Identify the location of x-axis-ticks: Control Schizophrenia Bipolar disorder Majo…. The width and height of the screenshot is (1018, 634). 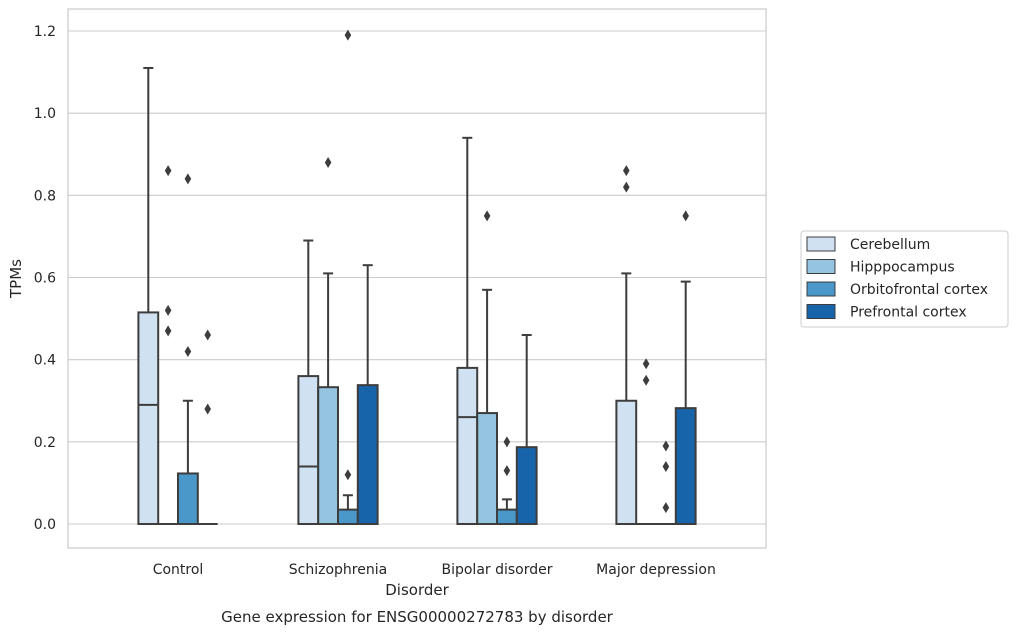
(434, 570).